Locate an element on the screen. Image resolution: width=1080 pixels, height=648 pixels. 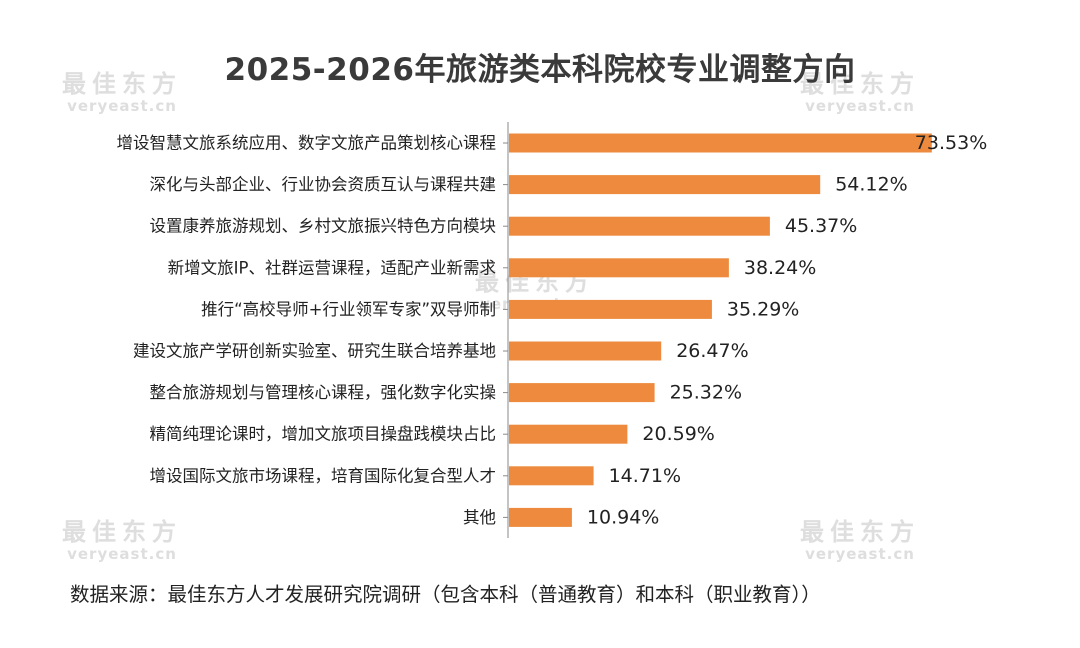
category-label: 增设智慧文旅系统应用、数字文旅产品策划核心课程 is located at coordinates (307, 143).